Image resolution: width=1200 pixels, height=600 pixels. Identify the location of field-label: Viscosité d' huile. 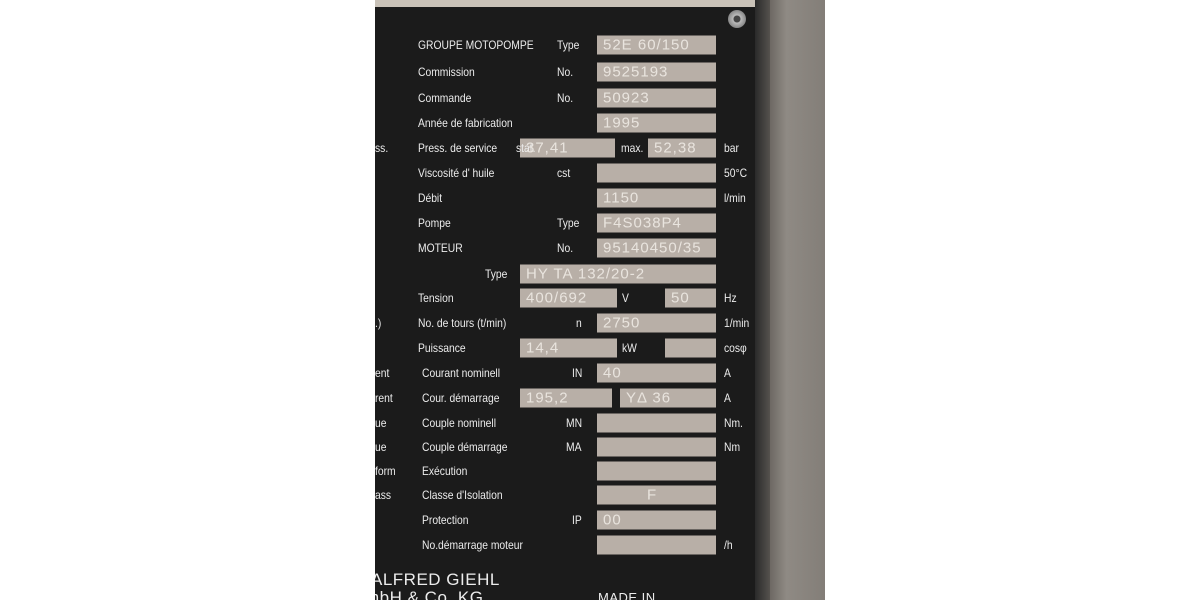
(456, 173).